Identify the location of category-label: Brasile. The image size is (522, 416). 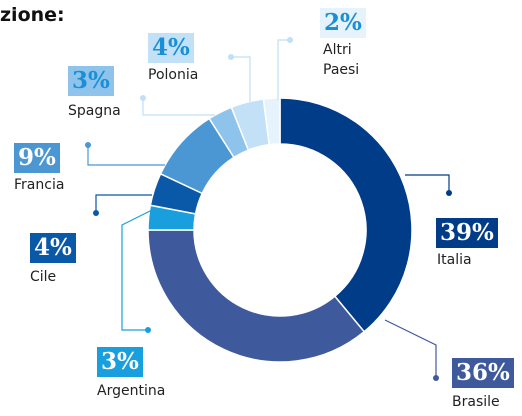
(476, 402).